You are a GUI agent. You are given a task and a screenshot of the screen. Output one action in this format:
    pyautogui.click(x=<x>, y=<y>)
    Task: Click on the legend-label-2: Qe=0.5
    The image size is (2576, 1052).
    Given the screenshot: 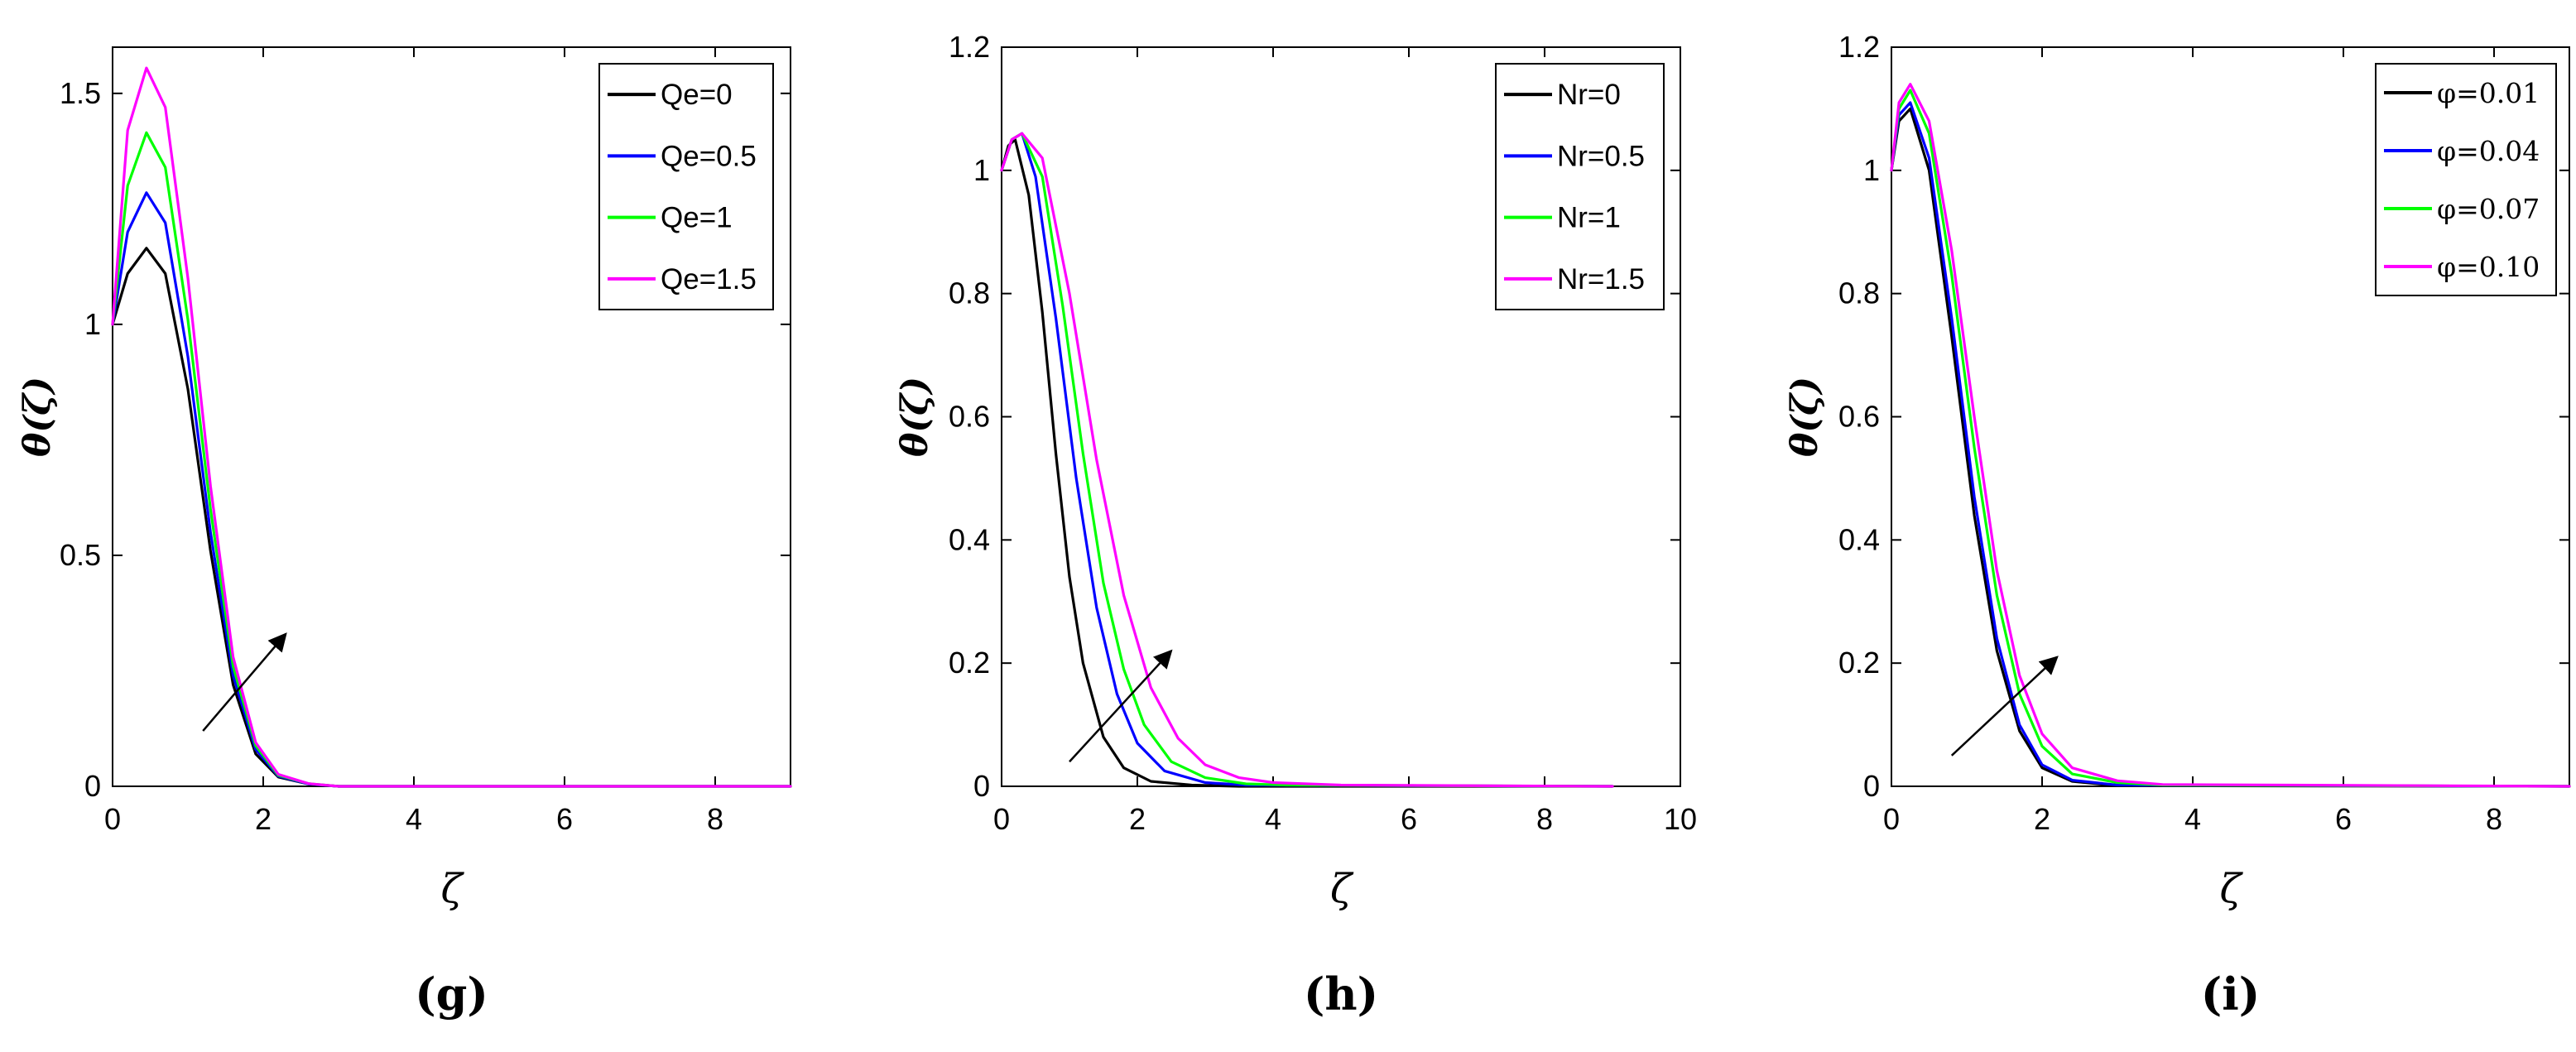 What is the action you would take?
    pyautogui.click(x=709, y=156)
    